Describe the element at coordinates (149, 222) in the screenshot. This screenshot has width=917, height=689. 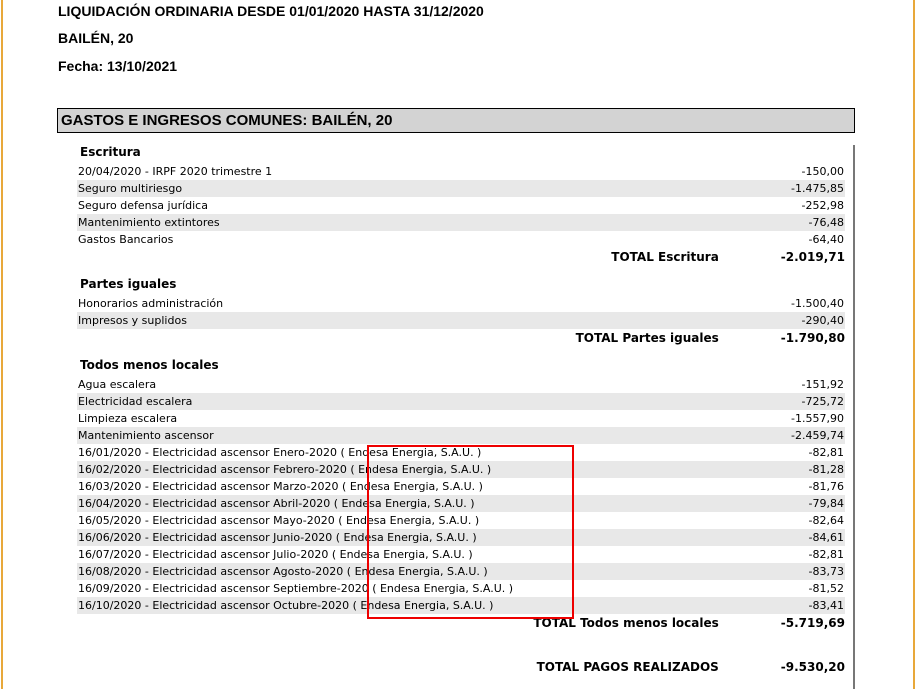
I see `row-concept: Mantenimiento extintores` at that location.